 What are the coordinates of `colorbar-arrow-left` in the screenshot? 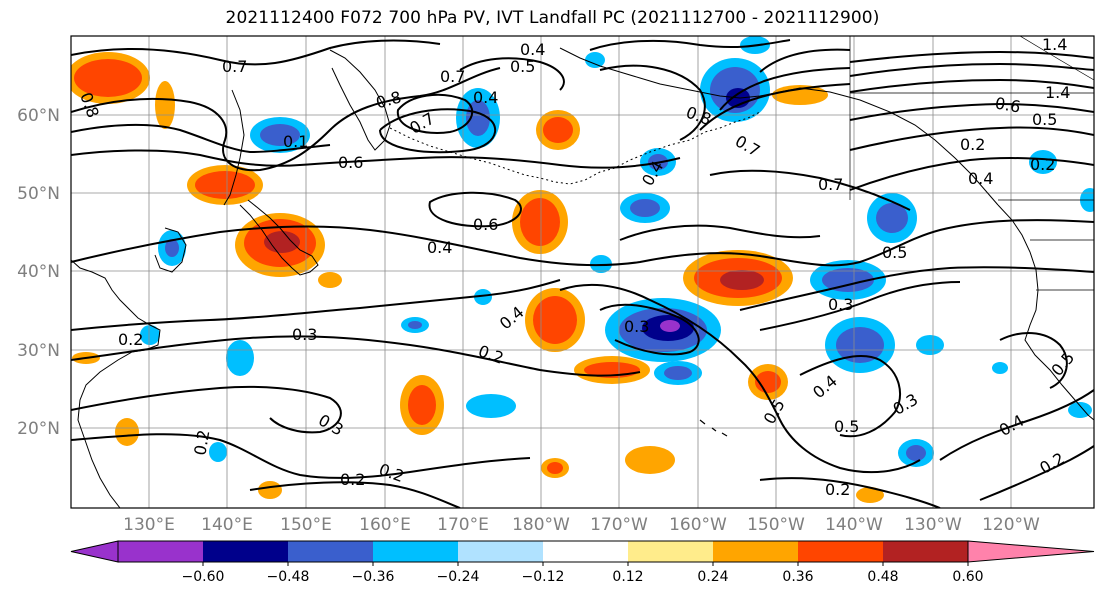 It's located at (94, 551).